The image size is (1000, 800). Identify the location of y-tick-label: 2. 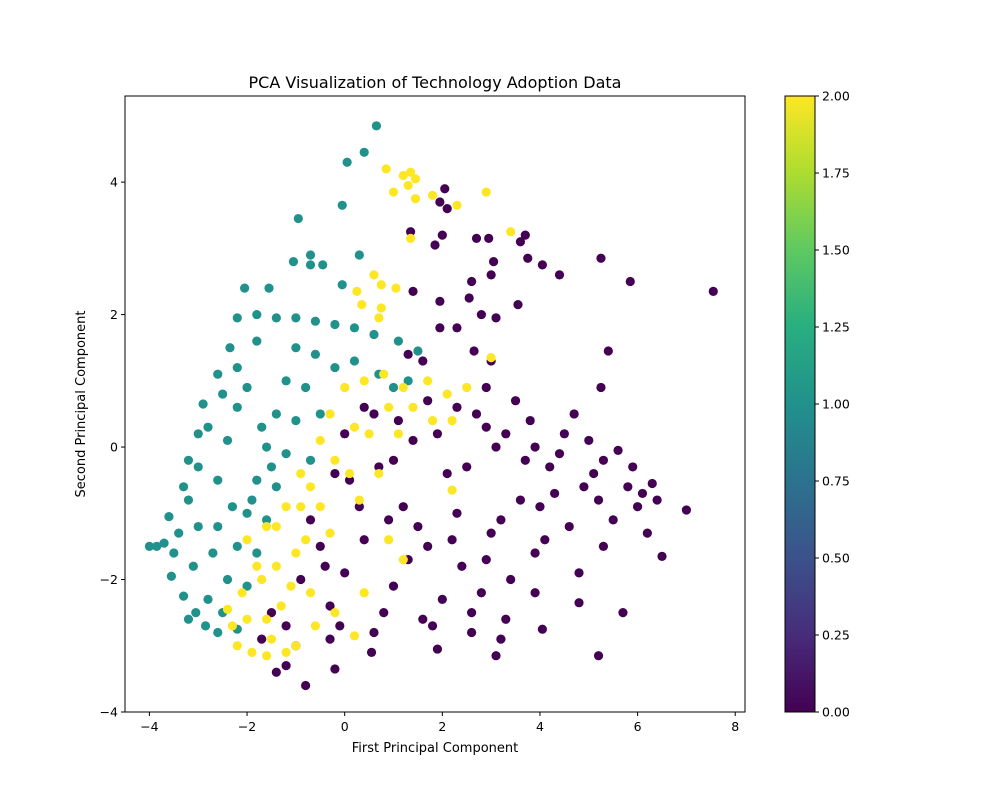
(114, 314).